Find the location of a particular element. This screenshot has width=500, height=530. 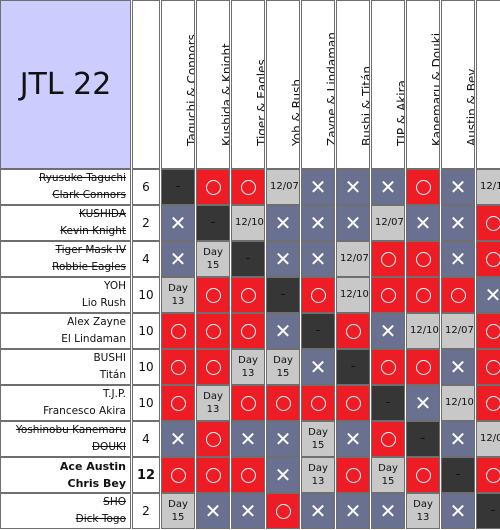

wrestler-name: Clark Connors is located at coordinates (89, 195).